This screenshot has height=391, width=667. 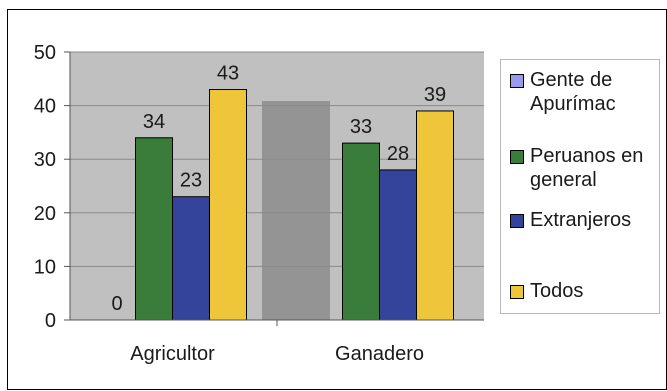 I want to click on data-label: 33, so click(x=361, y=127).